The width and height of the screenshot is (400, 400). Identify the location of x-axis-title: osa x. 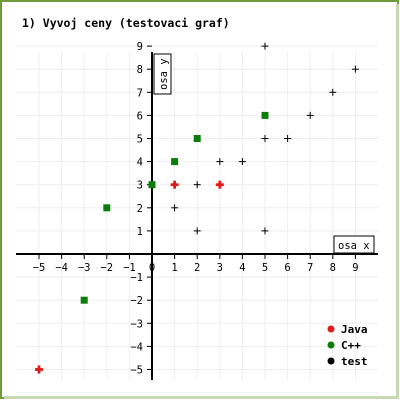
(354, 246).